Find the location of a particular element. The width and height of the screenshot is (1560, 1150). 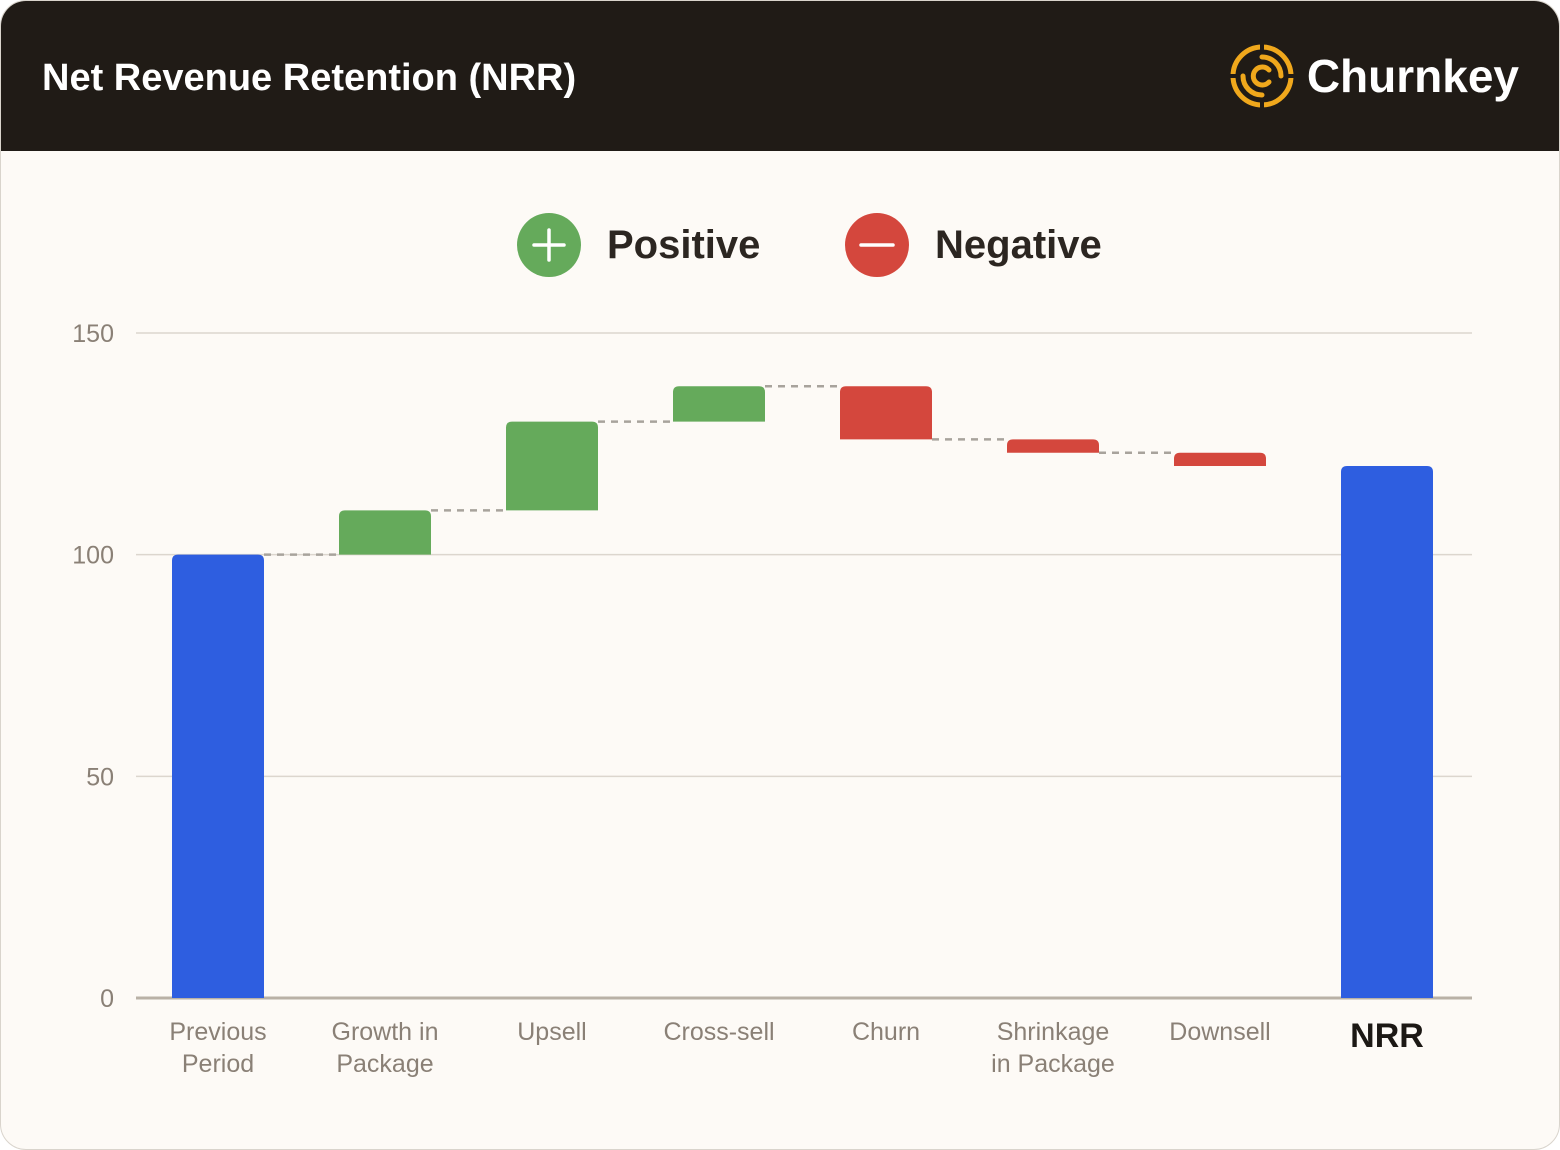

bar-cross-sell is located at coordinates (719, 404).